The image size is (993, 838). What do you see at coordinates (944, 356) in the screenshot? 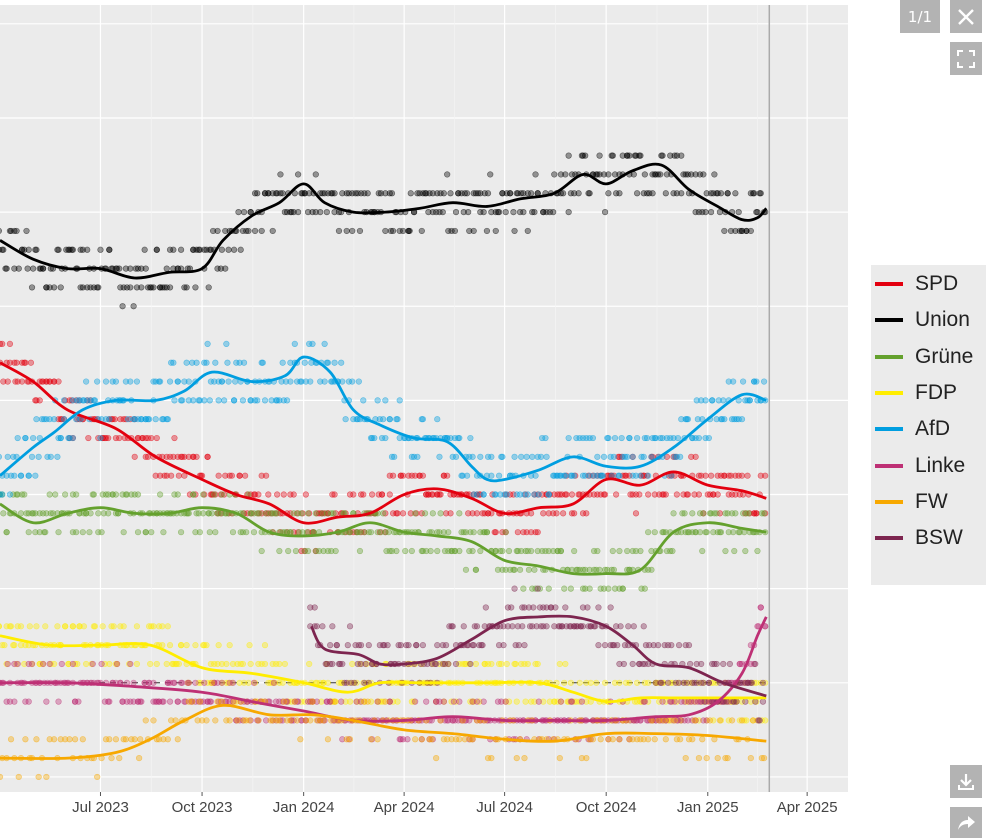
I see `legend-label-gruene: Grüne` at bounding box center [944, 356].